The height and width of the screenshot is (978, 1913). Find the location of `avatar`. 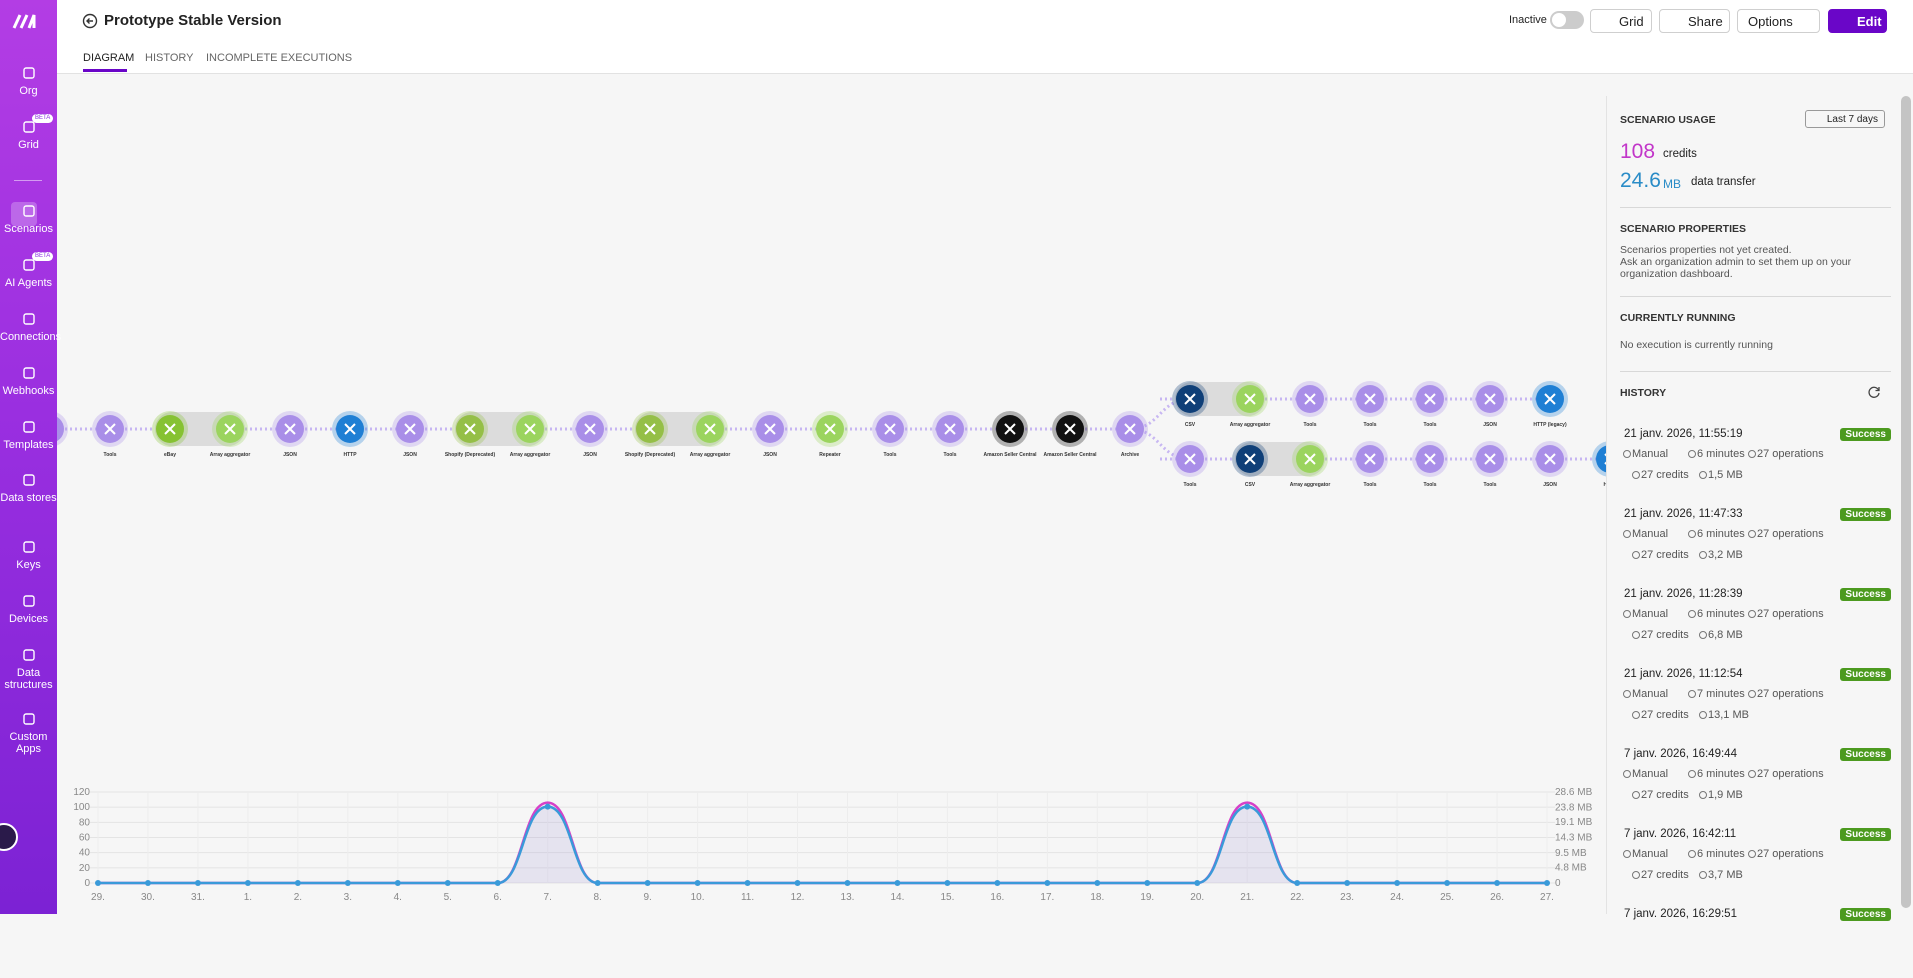

avatar is located at coordinates (9, 837).